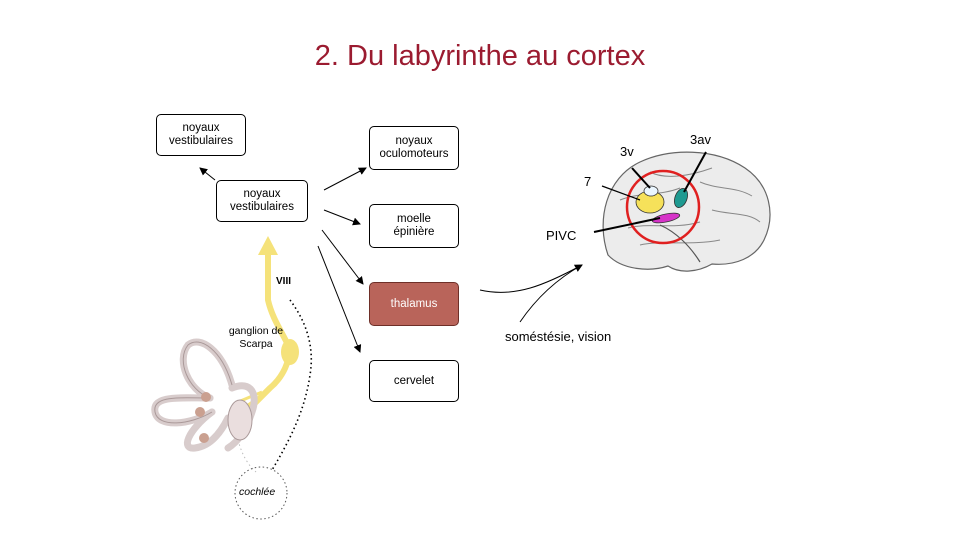  Describe the element at coordinates (414, 148) in the screenshot. I see `box-noyaux-oculomoteurs: noyaux oculomoteurs` at that location.